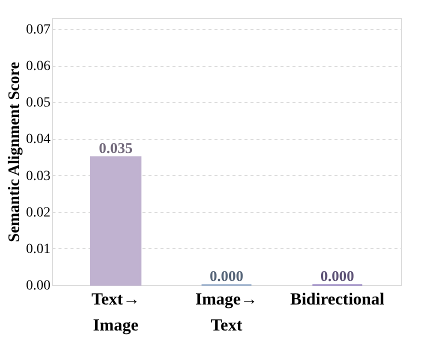 This screenshot has width=444, height=339. What do you see at coordinates (337, 299) in the screenshot?
I see `x-tick-label: Bidirectional` at bounding box center [337, 299].